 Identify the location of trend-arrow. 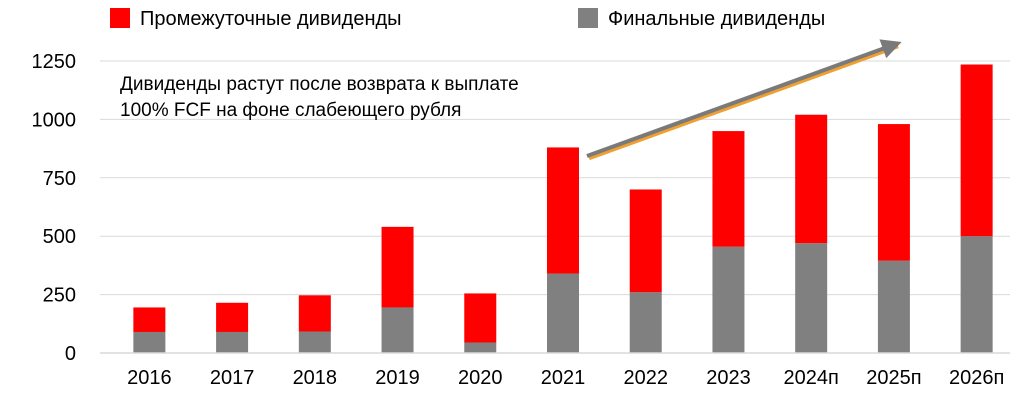
(744, 100).